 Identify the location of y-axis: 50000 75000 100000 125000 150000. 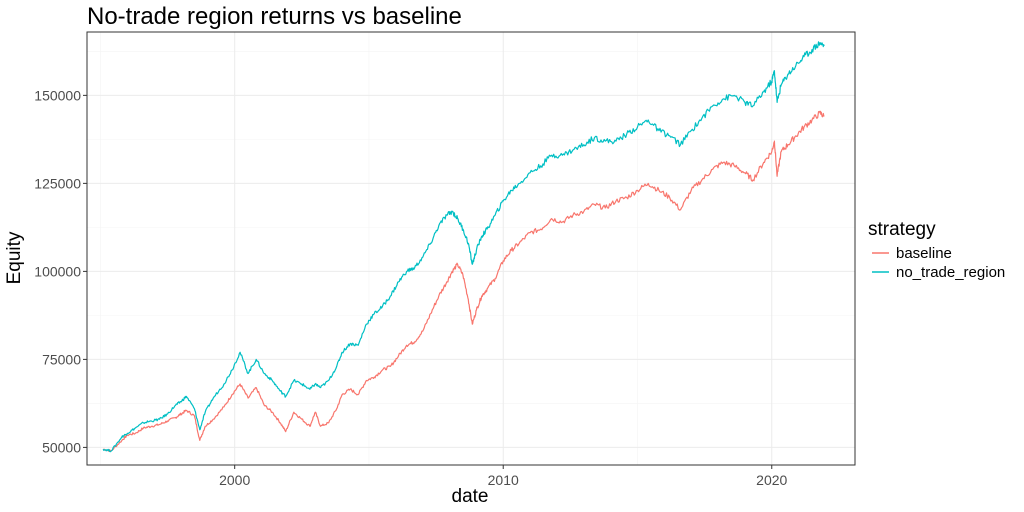
(60, 271).